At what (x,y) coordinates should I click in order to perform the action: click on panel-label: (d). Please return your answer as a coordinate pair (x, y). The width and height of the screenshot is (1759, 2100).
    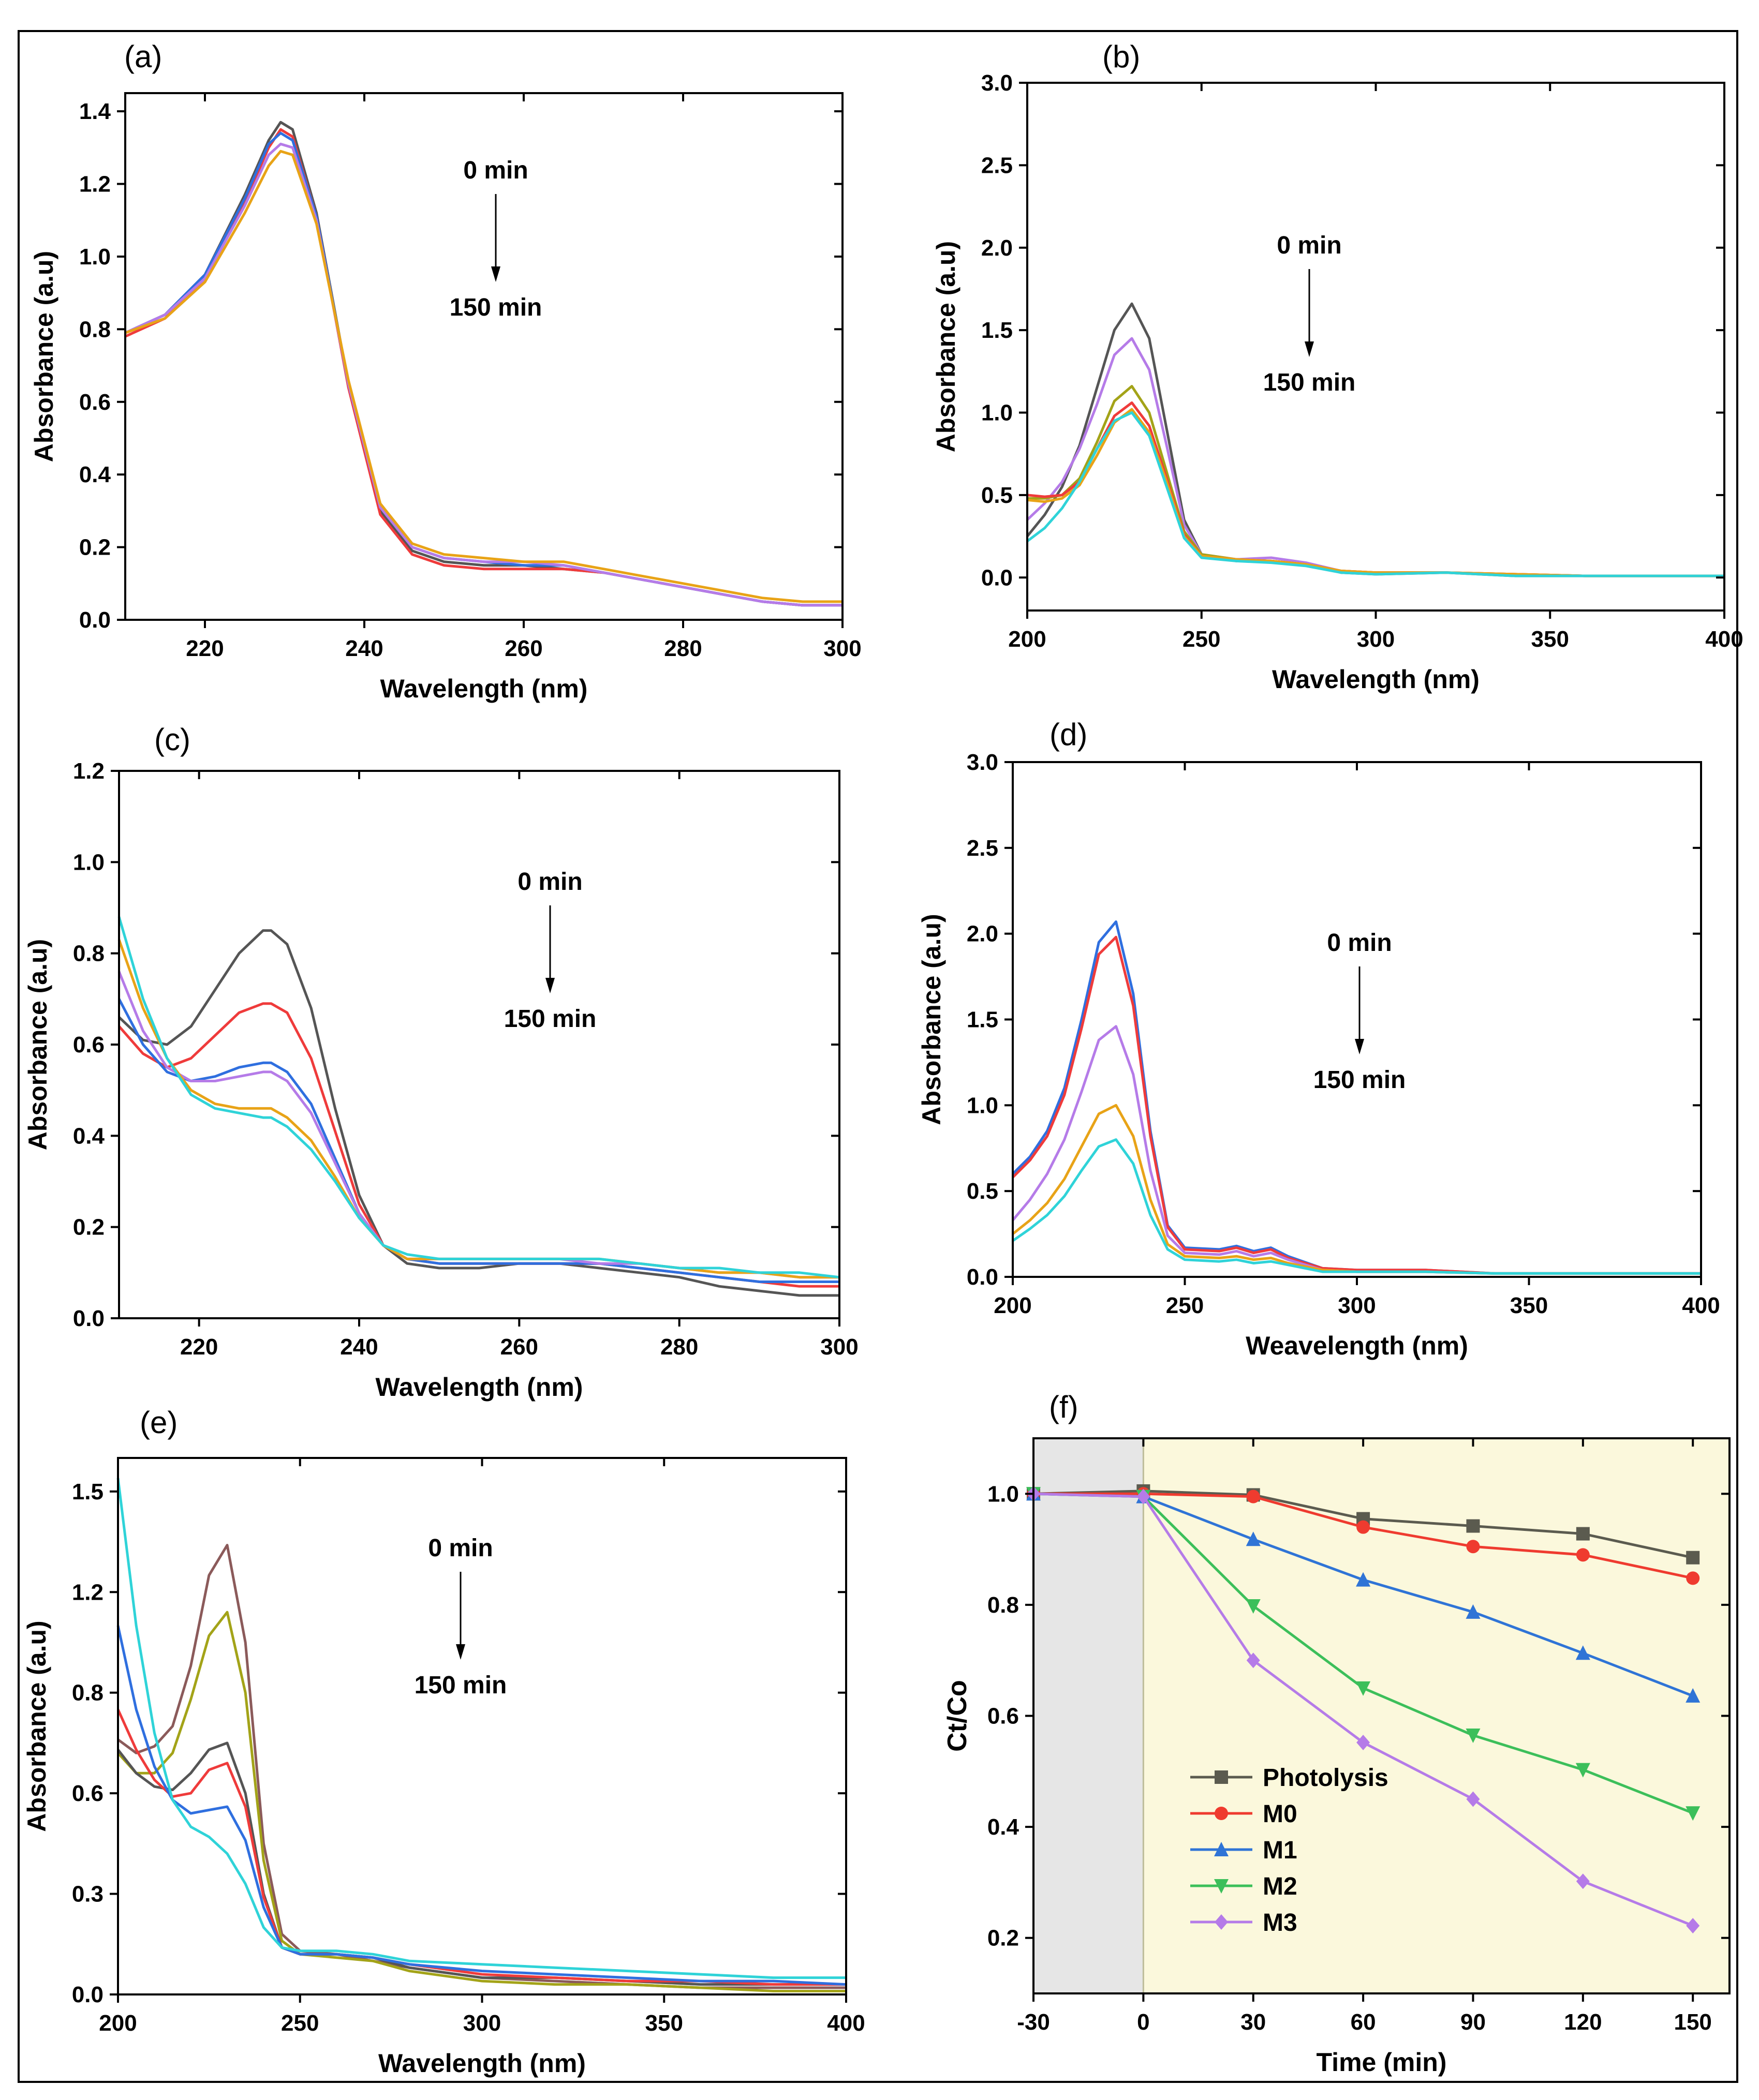
    Looking at the image, I should click on (1068, 734).